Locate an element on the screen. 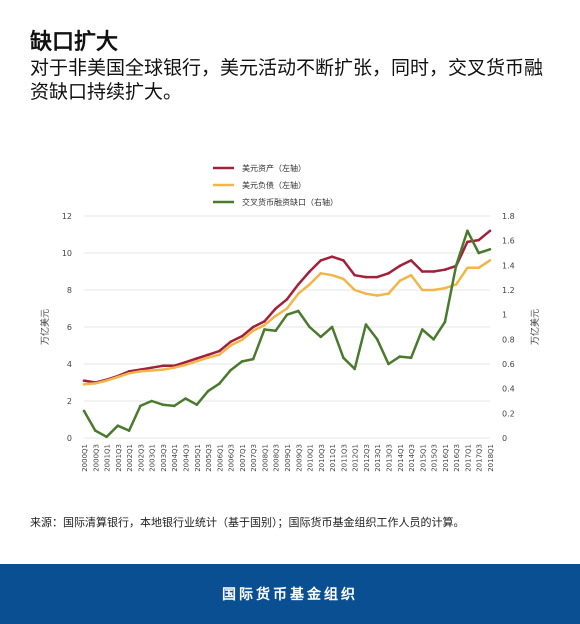 The image size is (580, 624). y-right-tick-label: 1.4 is located at coordinates (508, 265).